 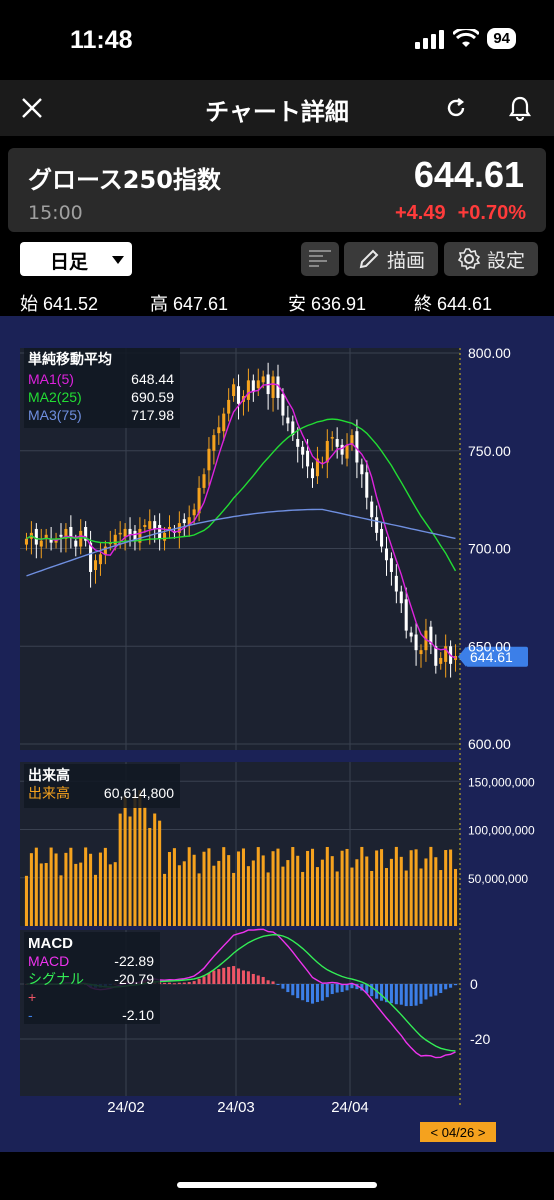 What do you see at coordinates (491, 259) in the screenshot?
I see `settings-button: 設定` at bounding box center [491, 259].